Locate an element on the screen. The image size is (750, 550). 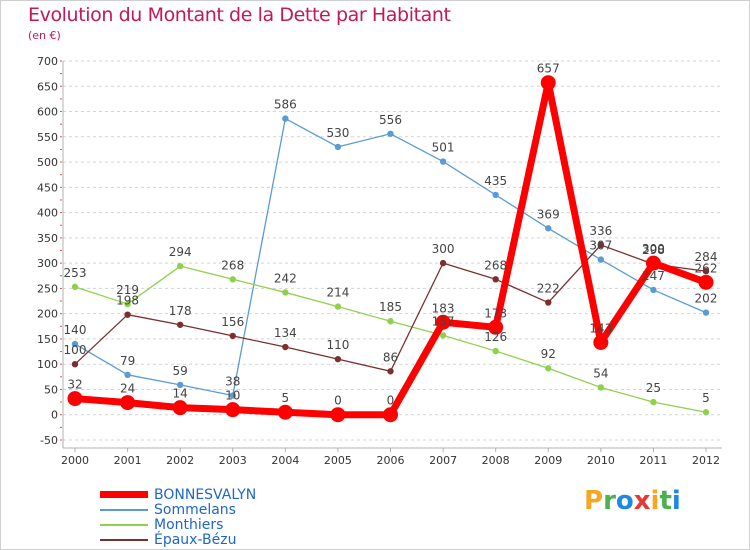
data-label: 32 is located at coordinates (74, 385).